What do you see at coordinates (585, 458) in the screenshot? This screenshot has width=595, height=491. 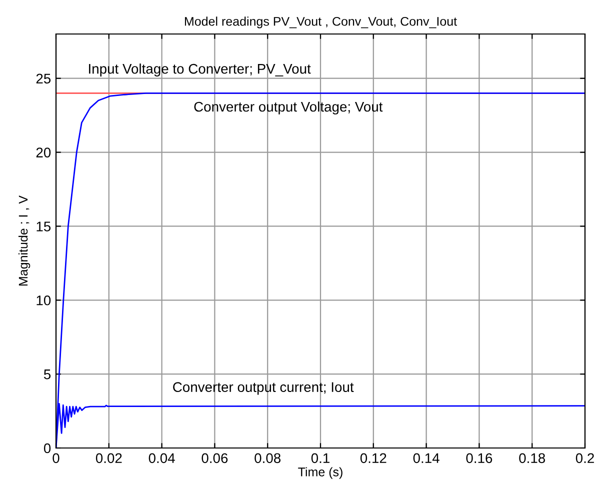 I see `x-tick-label: 0.2` at bounding box center [585, 458].